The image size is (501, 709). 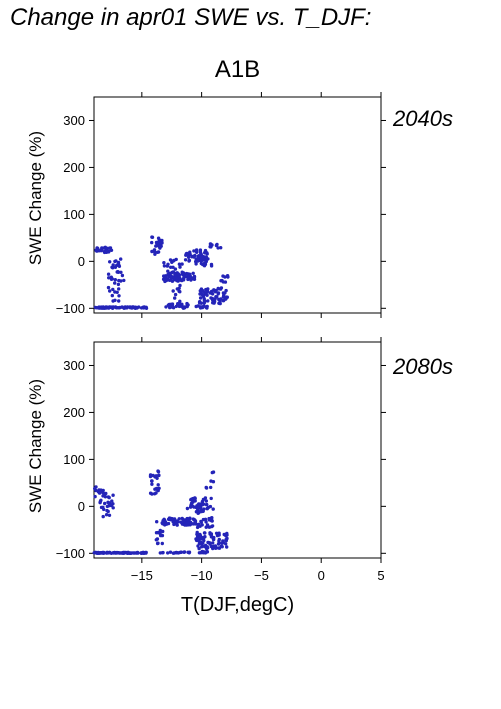 What do you see at coordinates (70, 308) in the screenshot?
I see `y-tick-label: −100` at bounding box center [70, 308].